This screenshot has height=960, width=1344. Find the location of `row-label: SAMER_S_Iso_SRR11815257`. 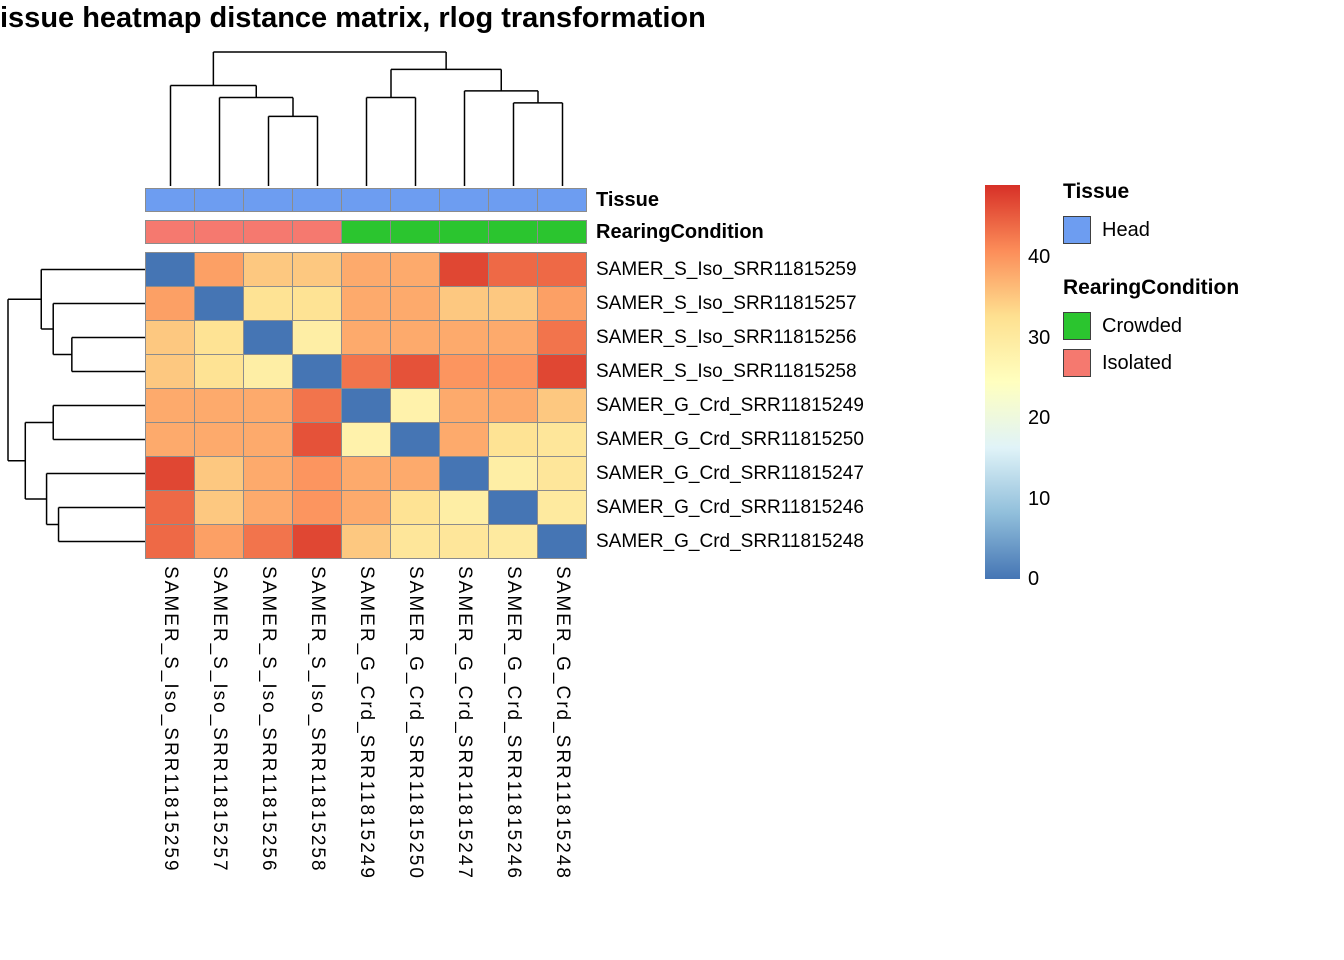

row-label: SAMER_S_Iso_SRR11815257 is located at coordinates (726, 303).